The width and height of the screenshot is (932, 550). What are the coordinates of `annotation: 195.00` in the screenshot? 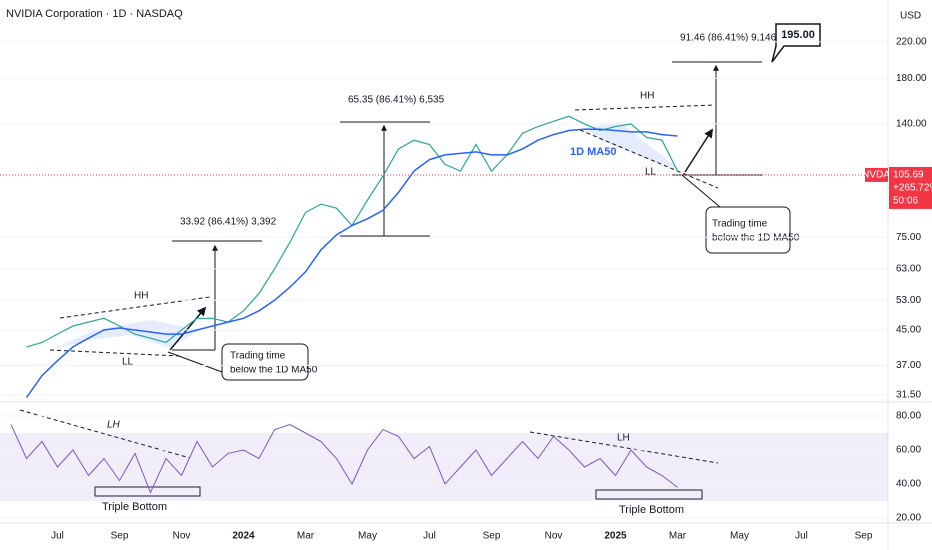 It's located at (798, 35).